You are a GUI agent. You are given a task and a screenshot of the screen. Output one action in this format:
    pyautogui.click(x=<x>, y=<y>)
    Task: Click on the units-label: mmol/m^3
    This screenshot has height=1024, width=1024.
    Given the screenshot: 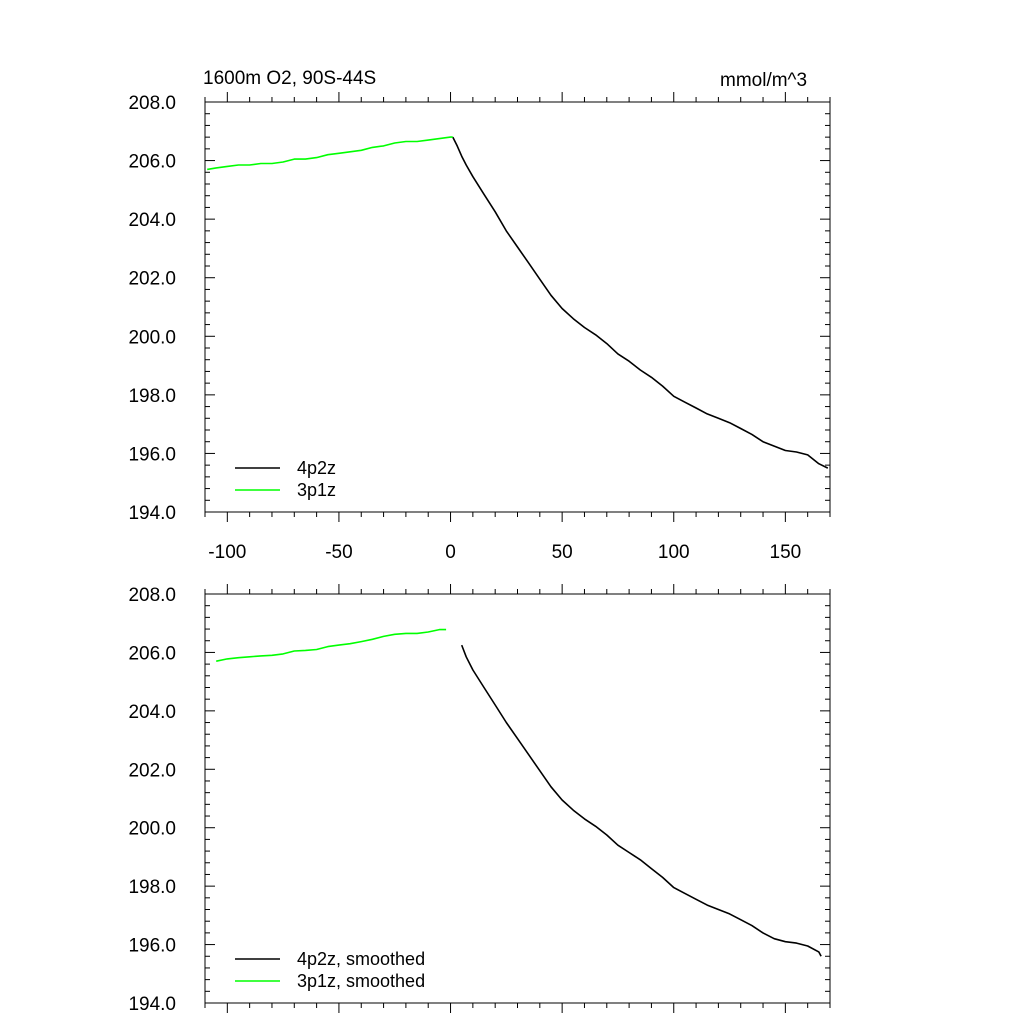 What is the action you would take?
    pyautogui.click(x=764, y=80)
    